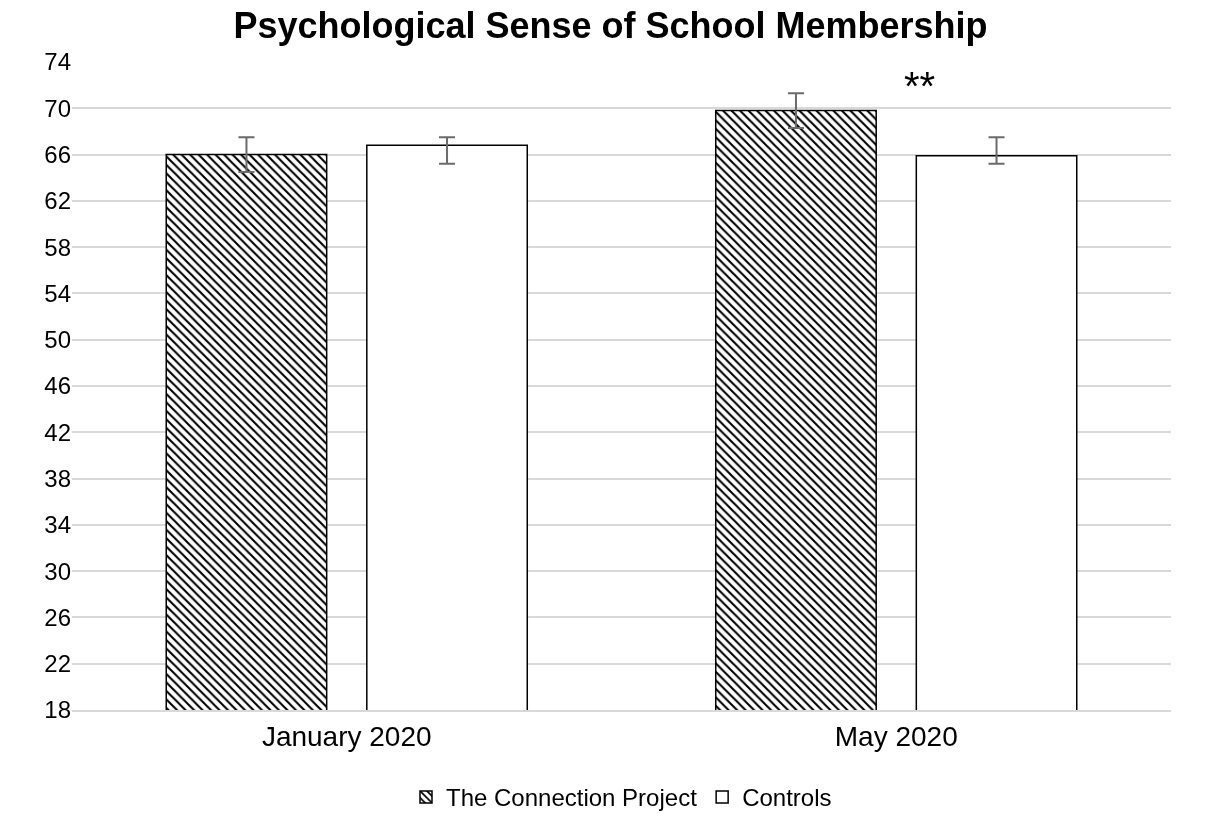 The image size is (1221, 832). What do you see at coordinates (787, 798) in the screenshot?
I see `legend-label: Controls` at bounding box center [787, 798].